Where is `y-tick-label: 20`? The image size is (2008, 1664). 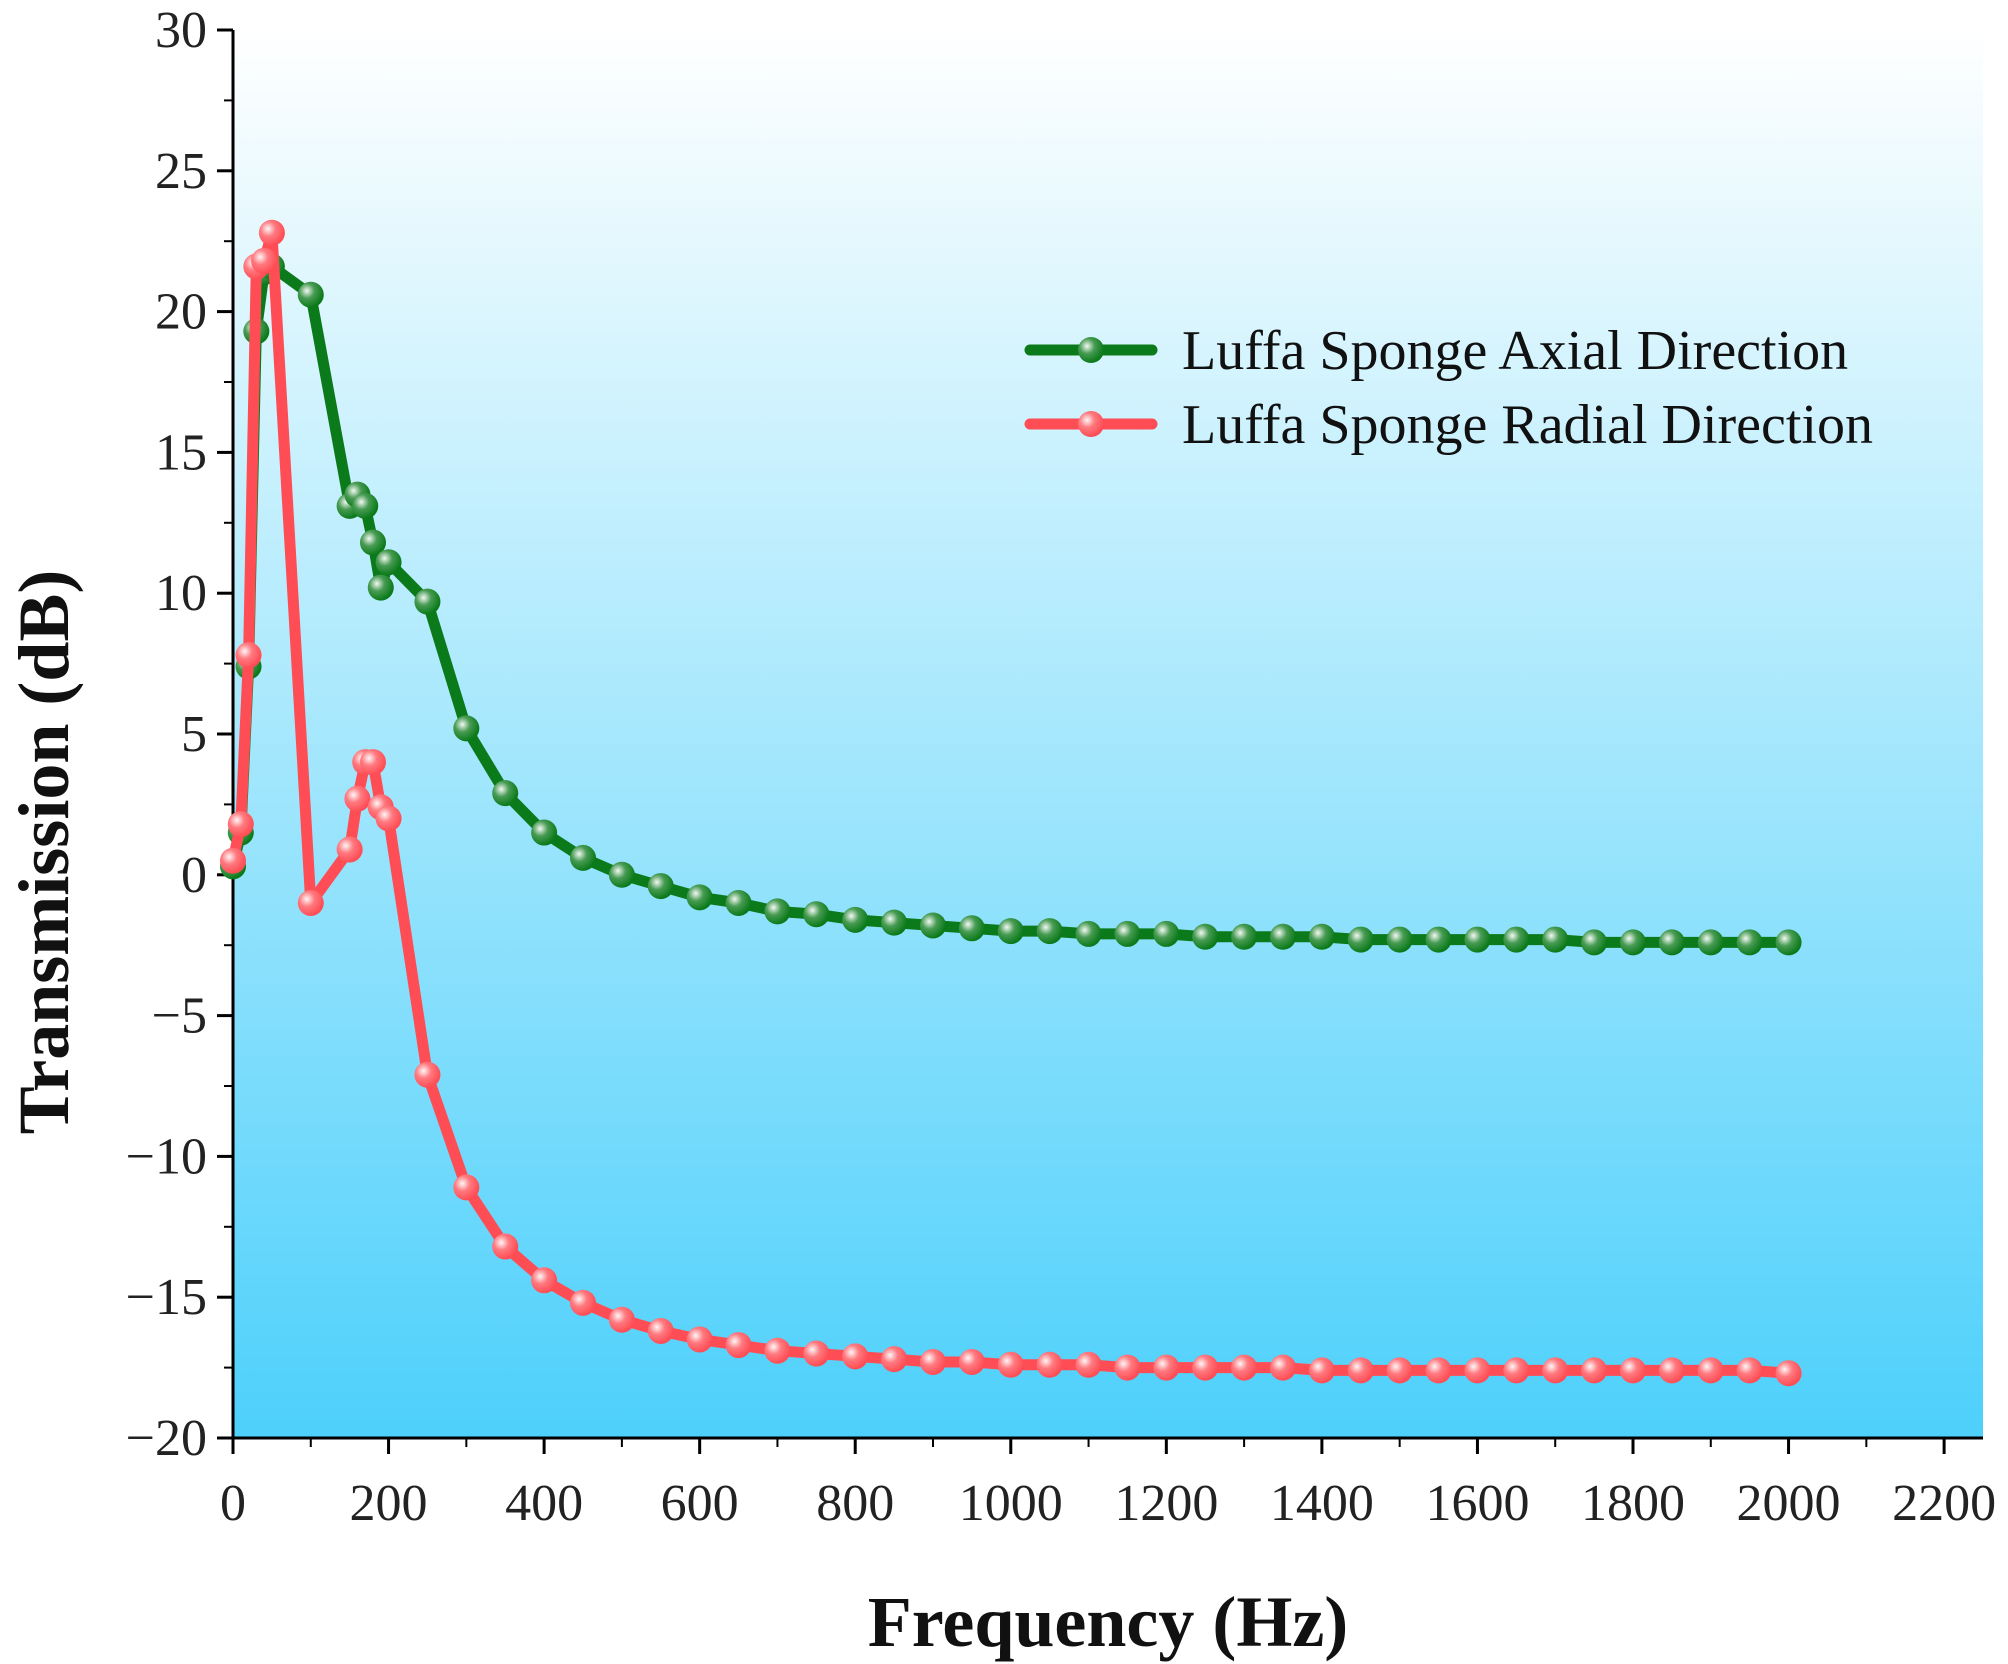 y-tick-label: 20 is located at coordinates (181, 312).